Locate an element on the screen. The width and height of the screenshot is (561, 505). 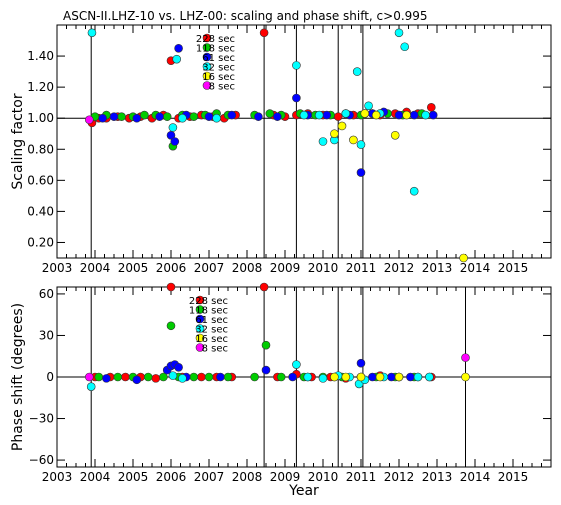
y-tick-label: 0.20 is located at coordinates (40, 242).